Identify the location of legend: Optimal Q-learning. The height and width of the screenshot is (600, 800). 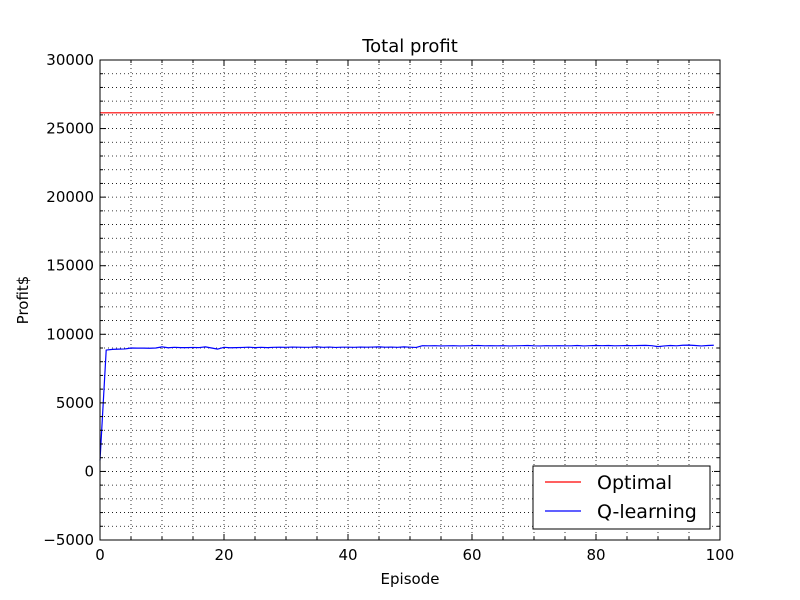
(621, 497).